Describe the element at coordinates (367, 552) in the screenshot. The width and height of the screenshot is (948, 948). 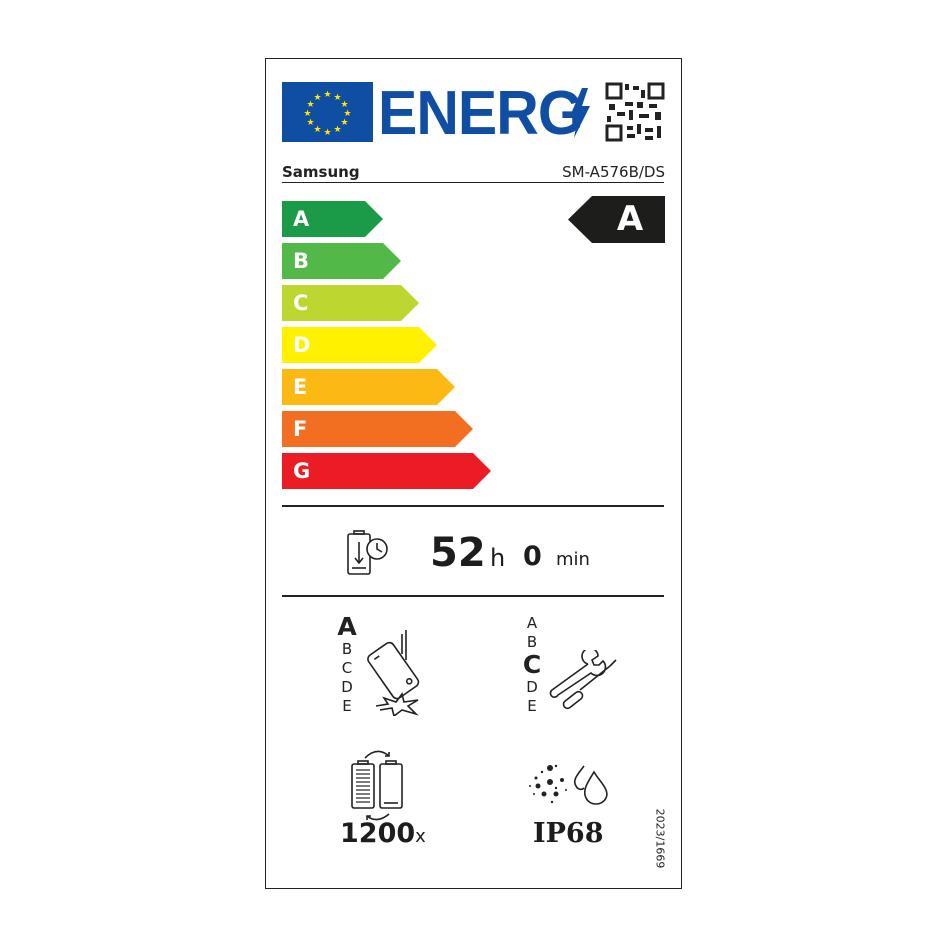
I see `battery-endurance-icon` at that location.